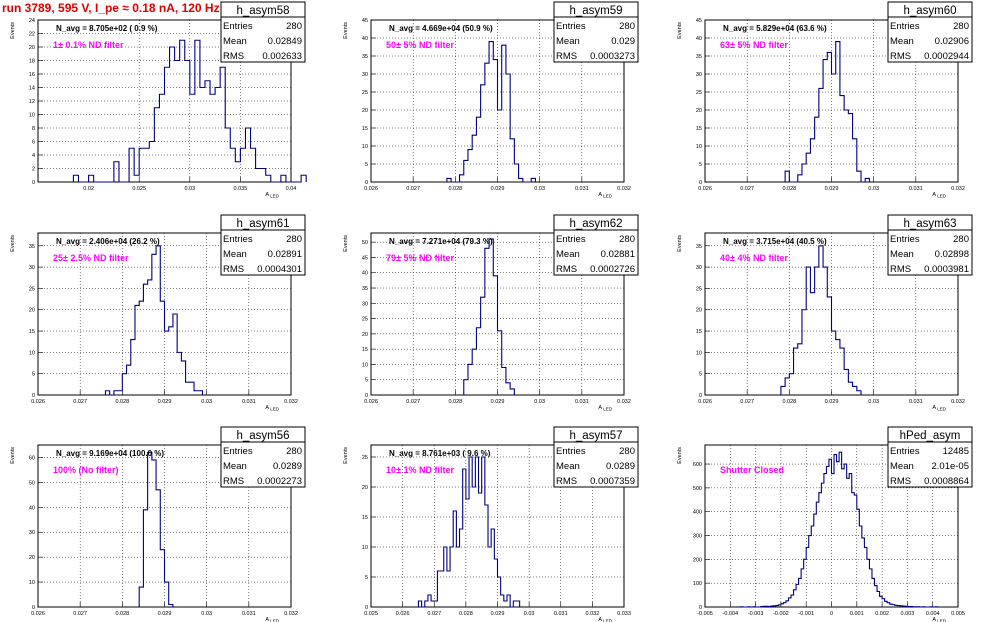  Describe the element at coordinates (440, 453) in the screenshot. I see `navg-label: N_avg = 8.761e+03 ( 9.6 %)` at that location.